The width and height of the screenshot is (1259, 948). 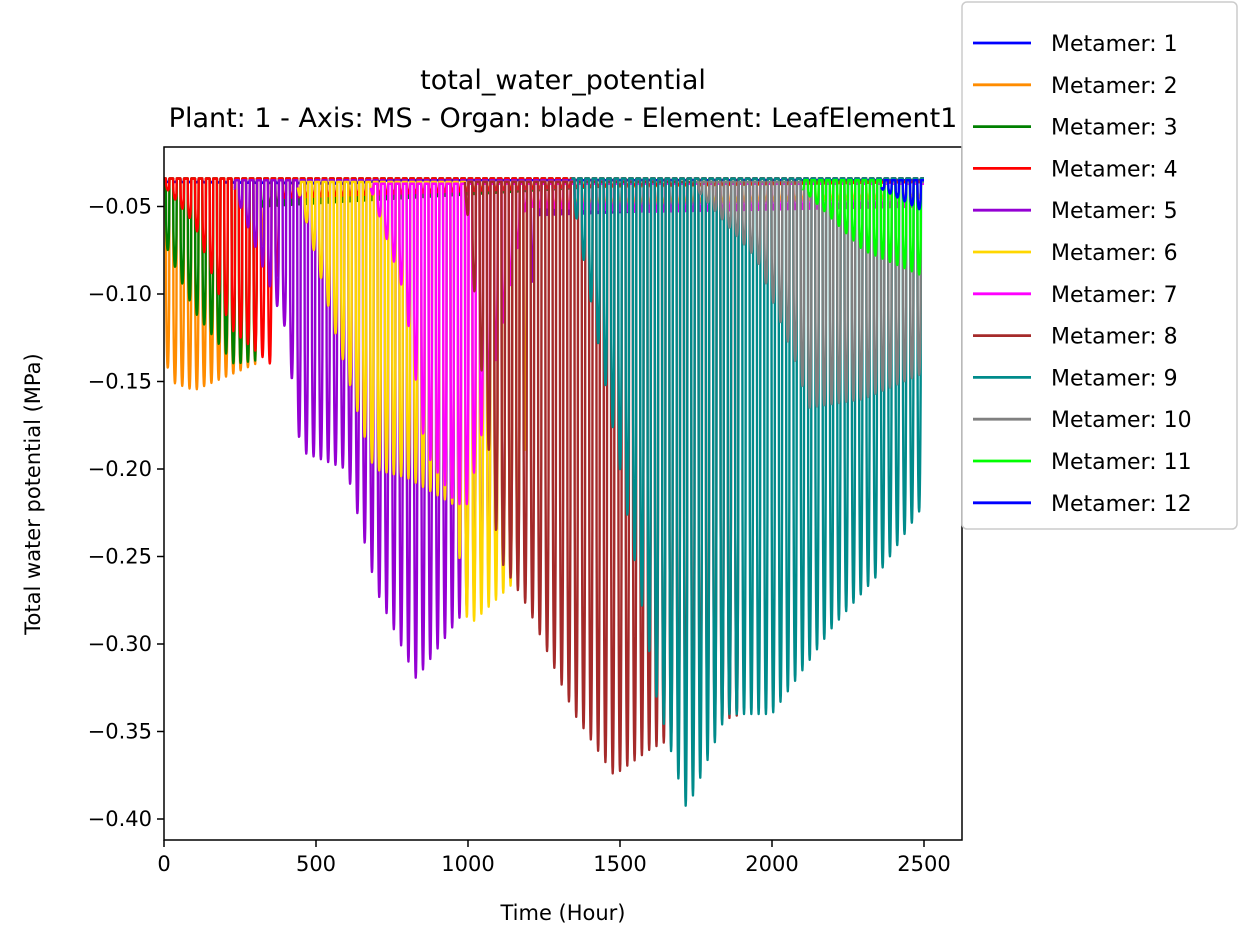 I want to click on chart-title: total_water_potential, so click(x=563, y=80).